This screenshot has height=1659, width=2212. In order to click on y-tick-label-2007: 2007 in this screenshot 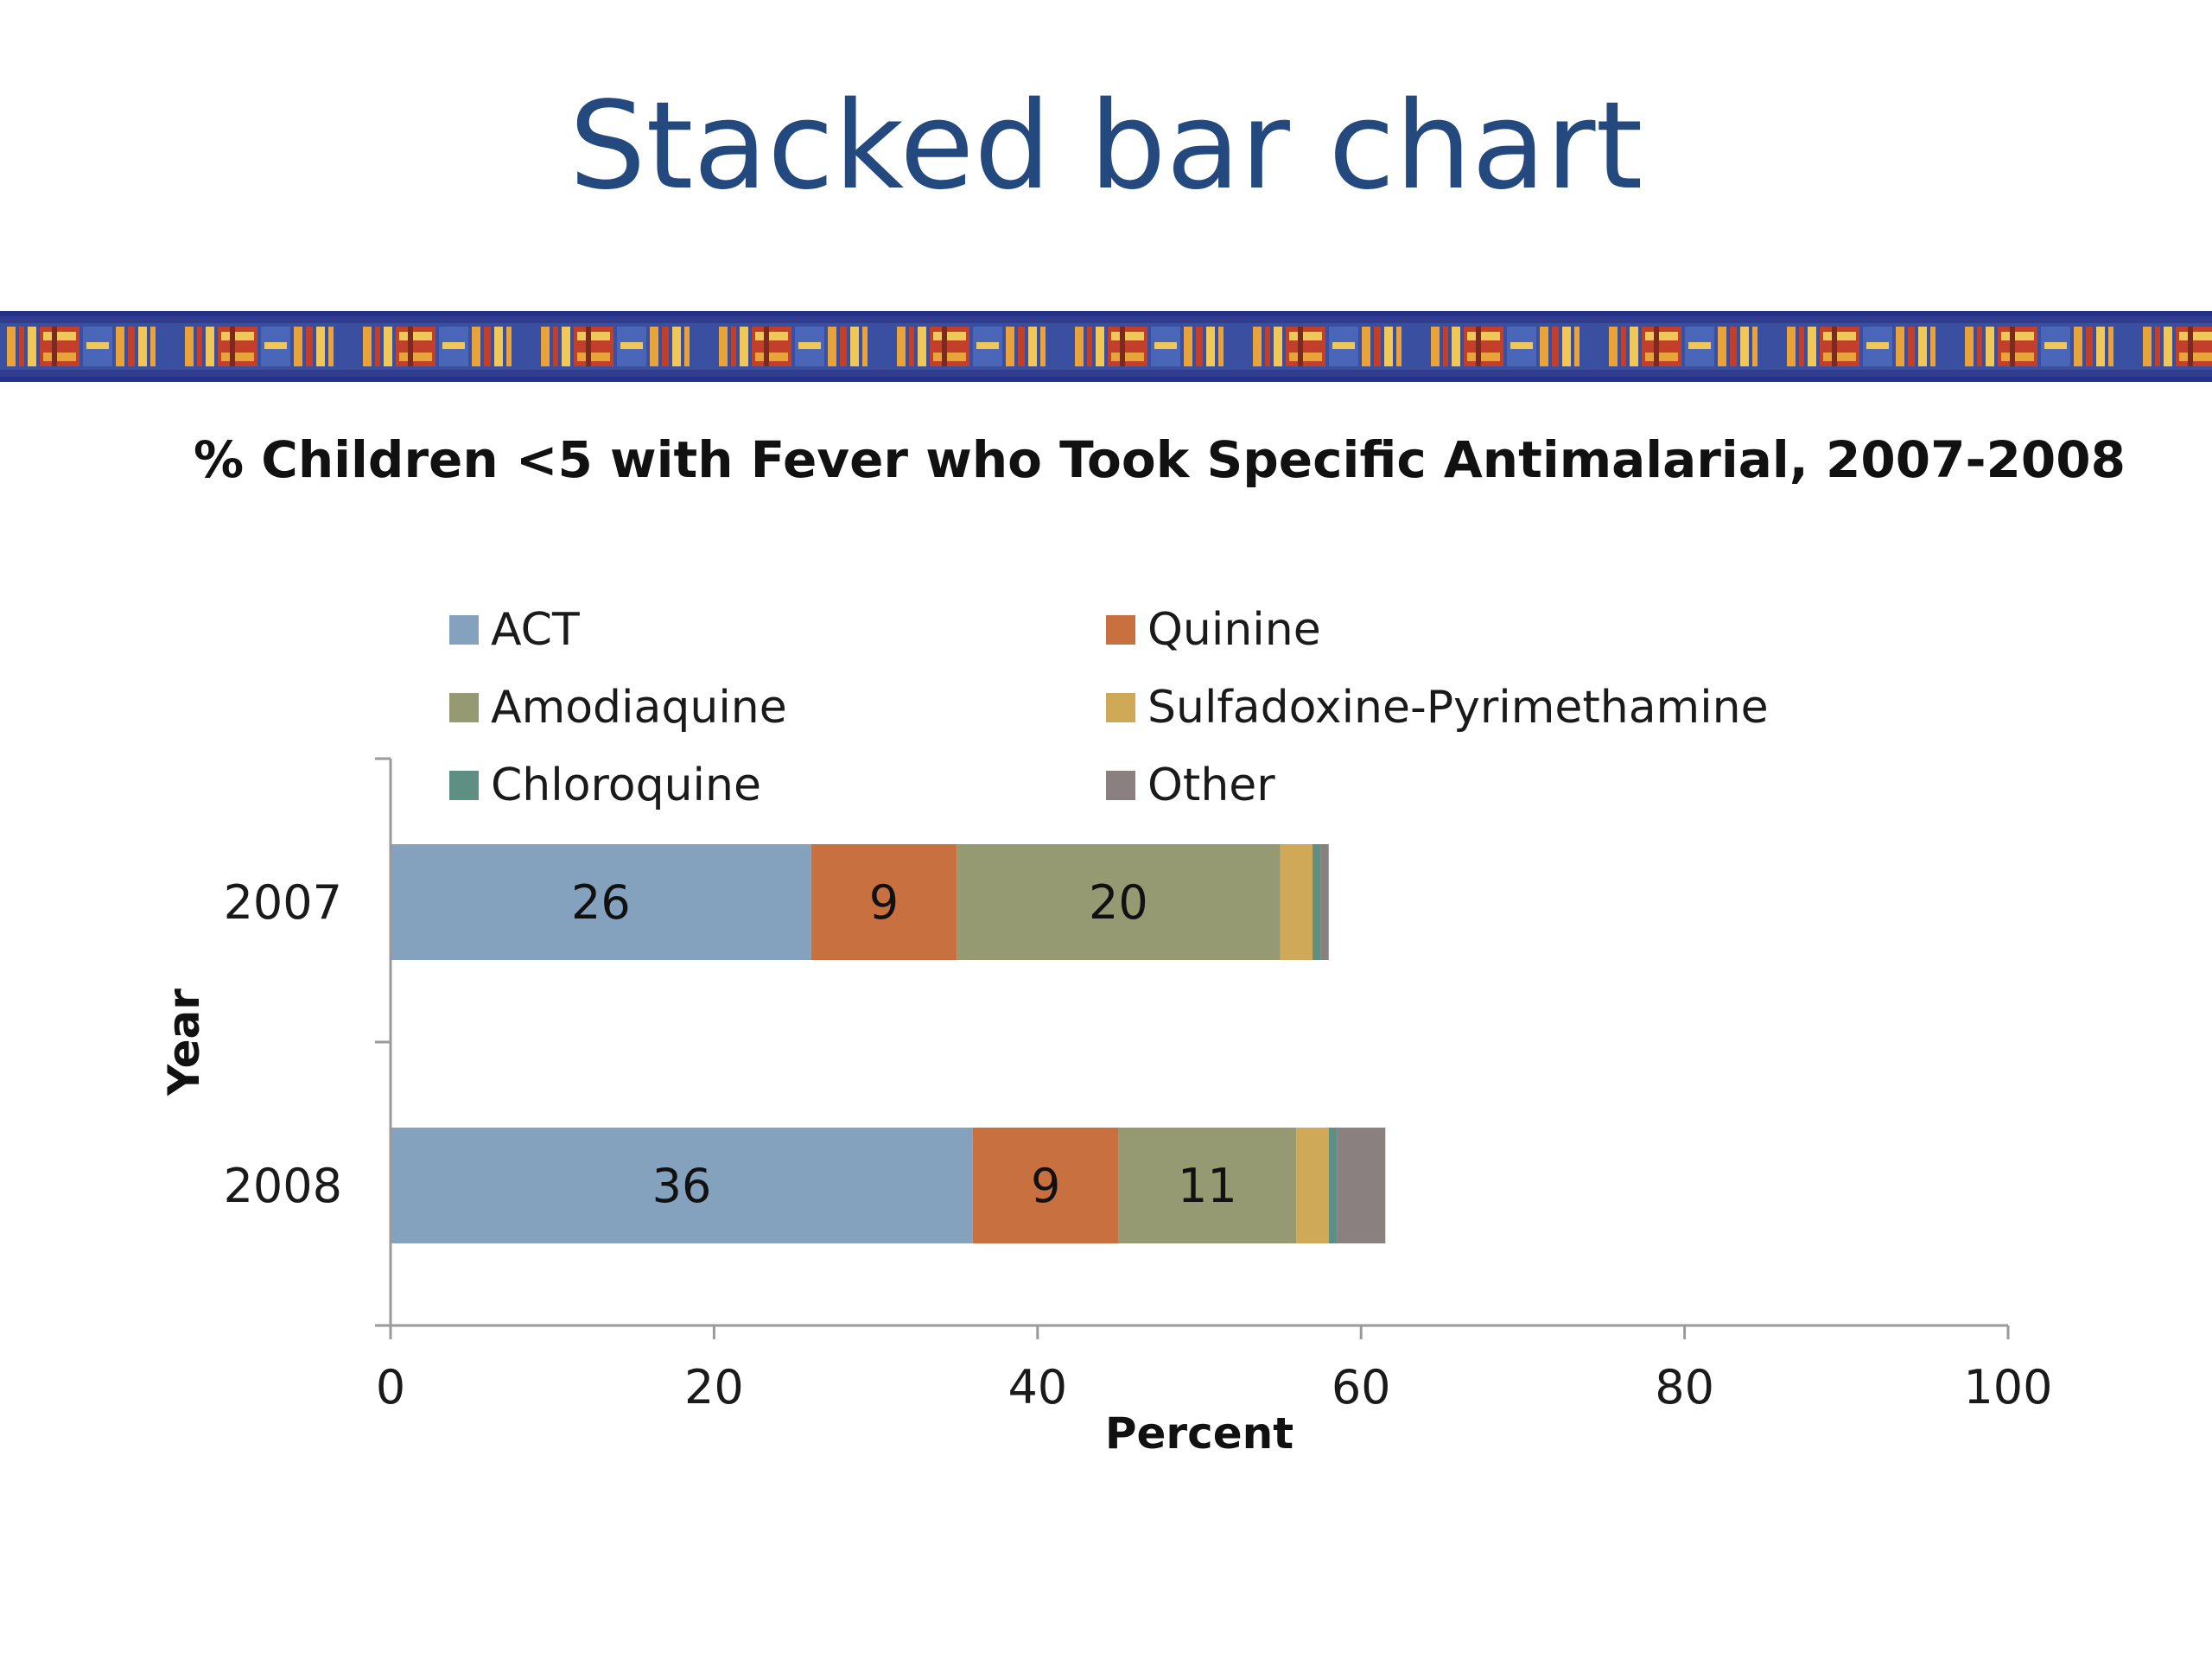, I will do `click(283, 902)`.